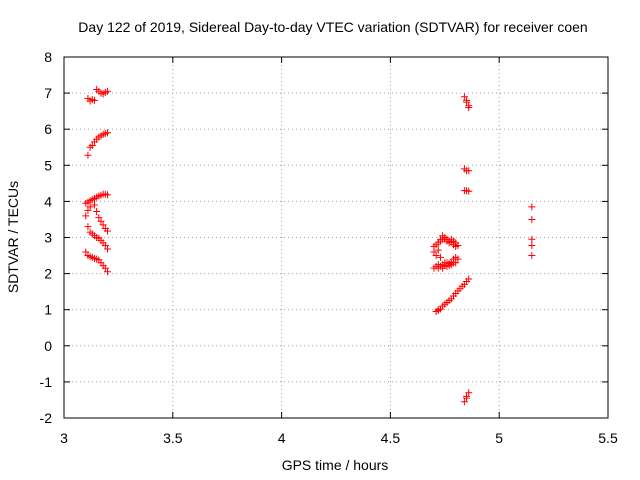 Image resolution: width=640 pixels, height=480 pixels. Describe the element at coordinates (48, 165) in the screenshot. I see `y-tick-label: 5` at that location.